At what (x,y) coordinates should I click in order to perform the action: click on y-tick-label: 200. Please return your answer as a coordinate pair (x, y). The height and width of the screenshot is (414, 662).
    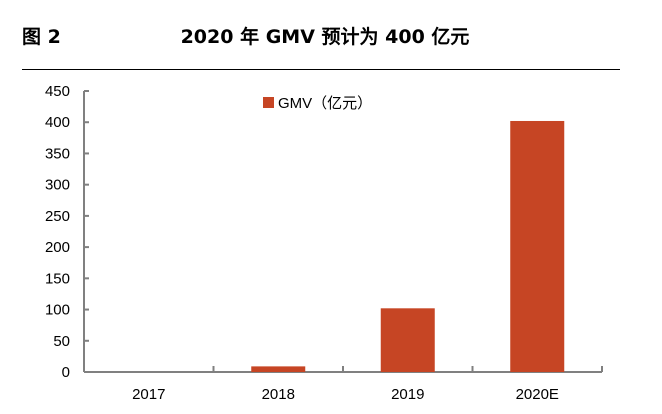
    Looking at the image, I should click on (57, 247).